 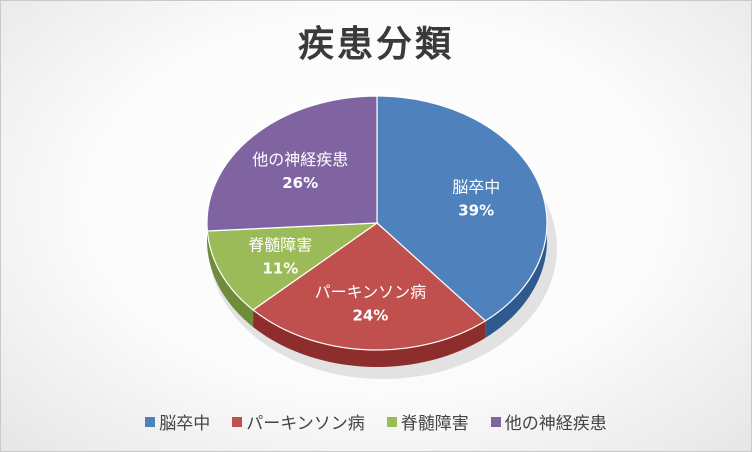 I want to click on chart-title: 疾患分類, so click(x=375, y=44).